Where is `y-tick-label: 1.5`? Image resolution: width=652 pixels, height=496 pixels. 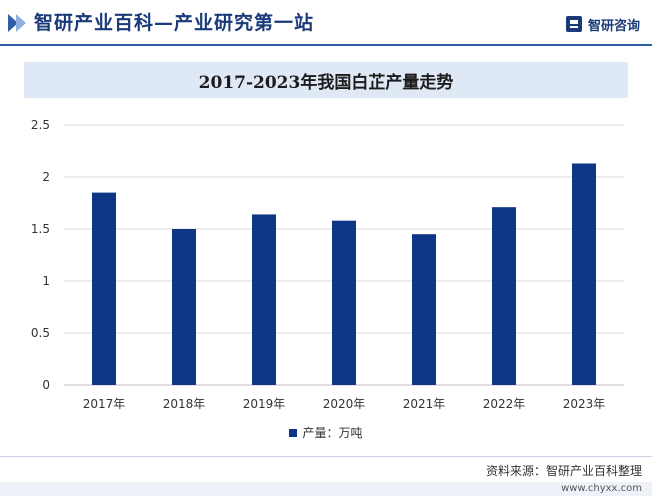 y-tick-label: 1.5 is located at coordinates (40, 229).